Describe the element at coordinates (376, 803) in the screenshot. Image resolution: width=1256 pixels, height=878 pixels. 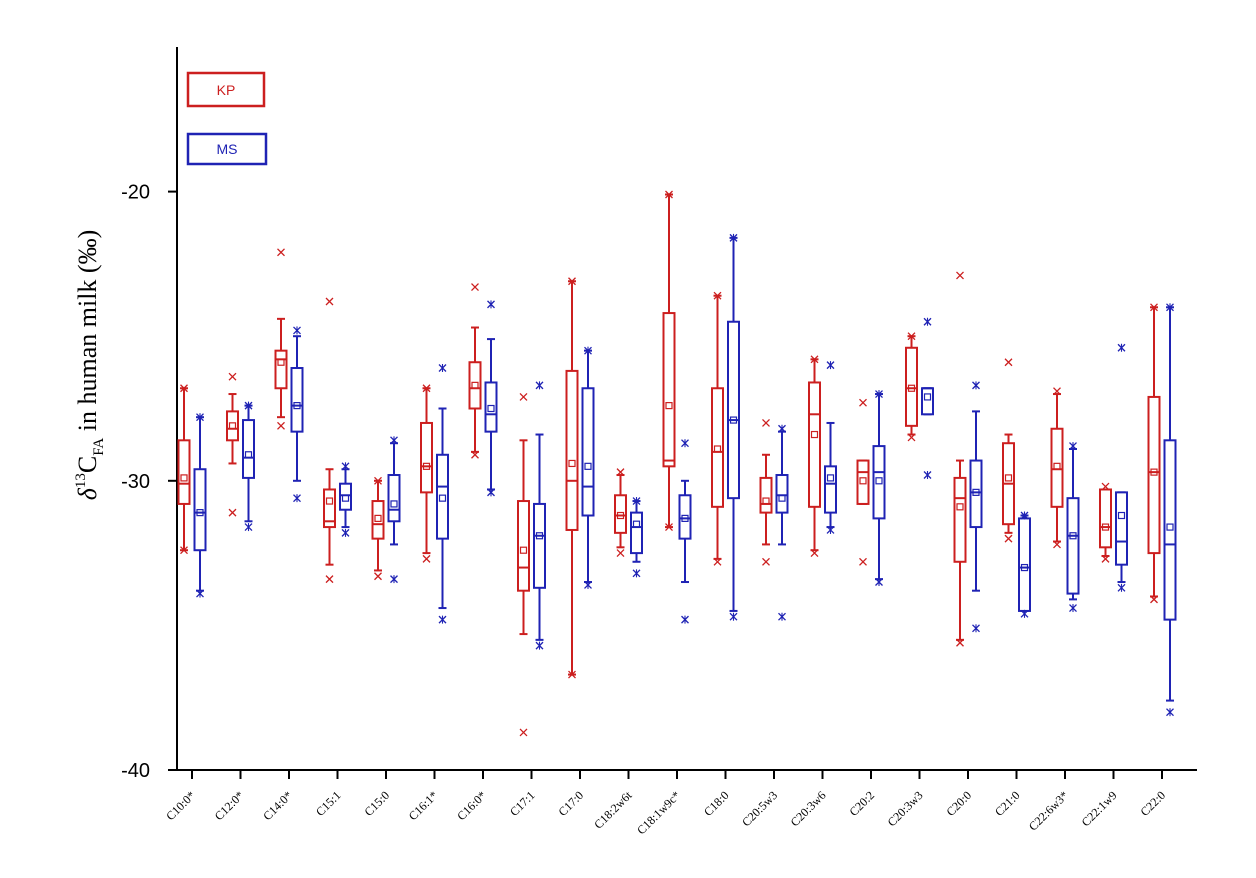
I see `x-tick-label: C15:0` at that location.